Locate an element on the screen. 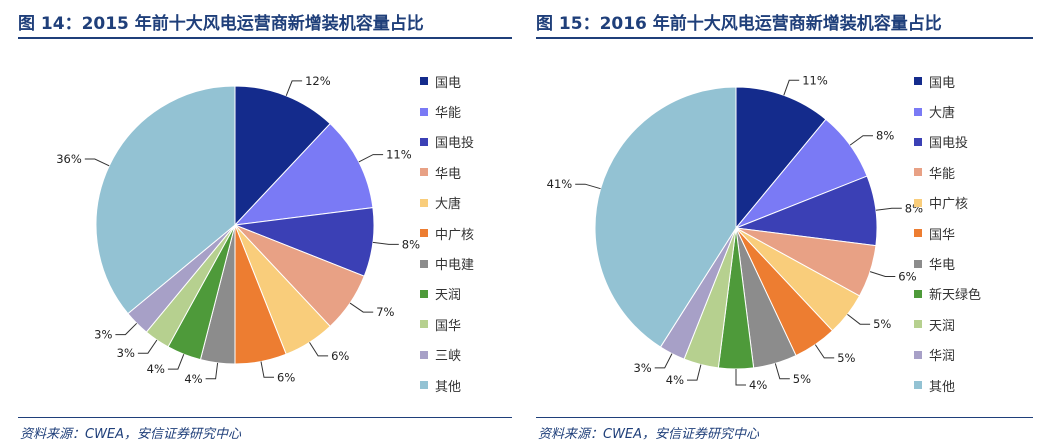 This screenshot has height=447, width=1042. legend-label: 中广核 is located at coordinates (455, 235).